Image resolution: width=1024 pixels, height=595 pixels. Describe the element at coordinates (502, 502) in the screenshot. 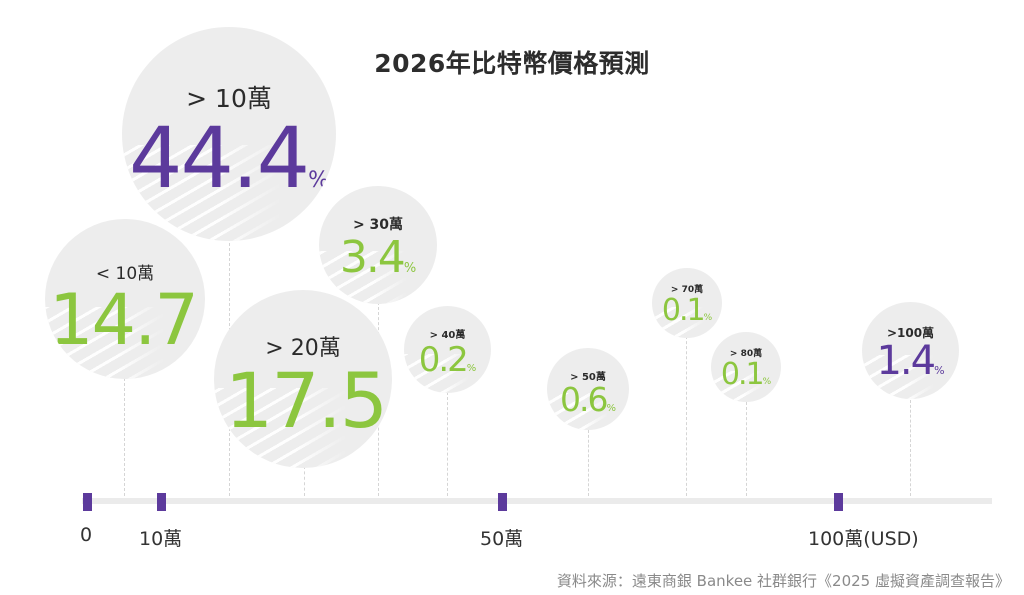

I see `axis-tick-50w` at that location.